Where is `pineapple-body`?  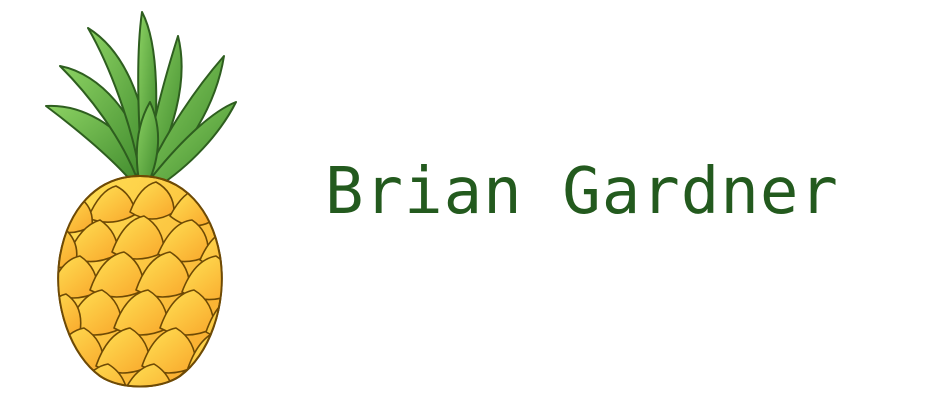 pineapple-body is located at coordinates (140, 281).